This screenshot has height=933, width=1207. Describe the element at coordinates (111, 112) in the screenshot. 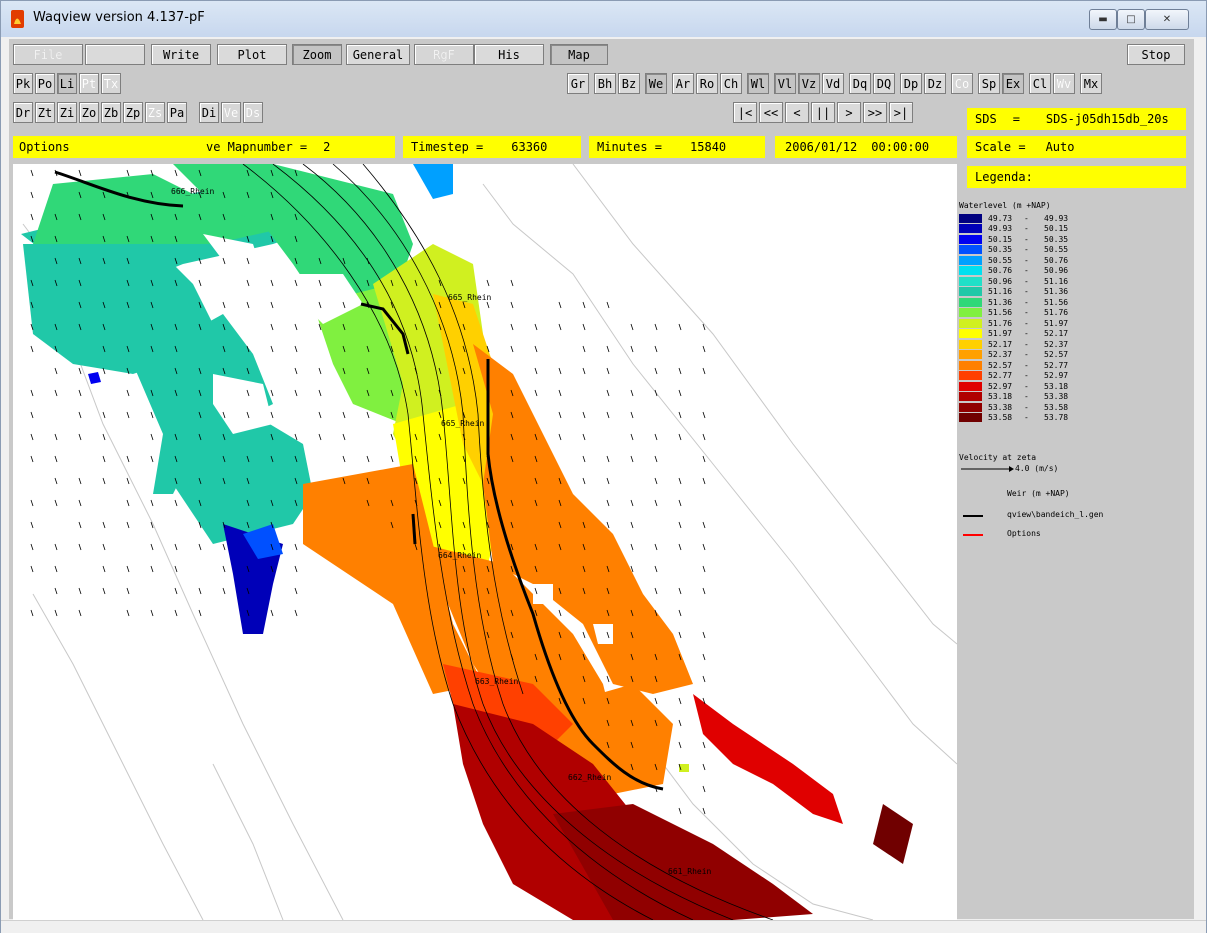

I see `tool2-zb-button: Zb` at that location.